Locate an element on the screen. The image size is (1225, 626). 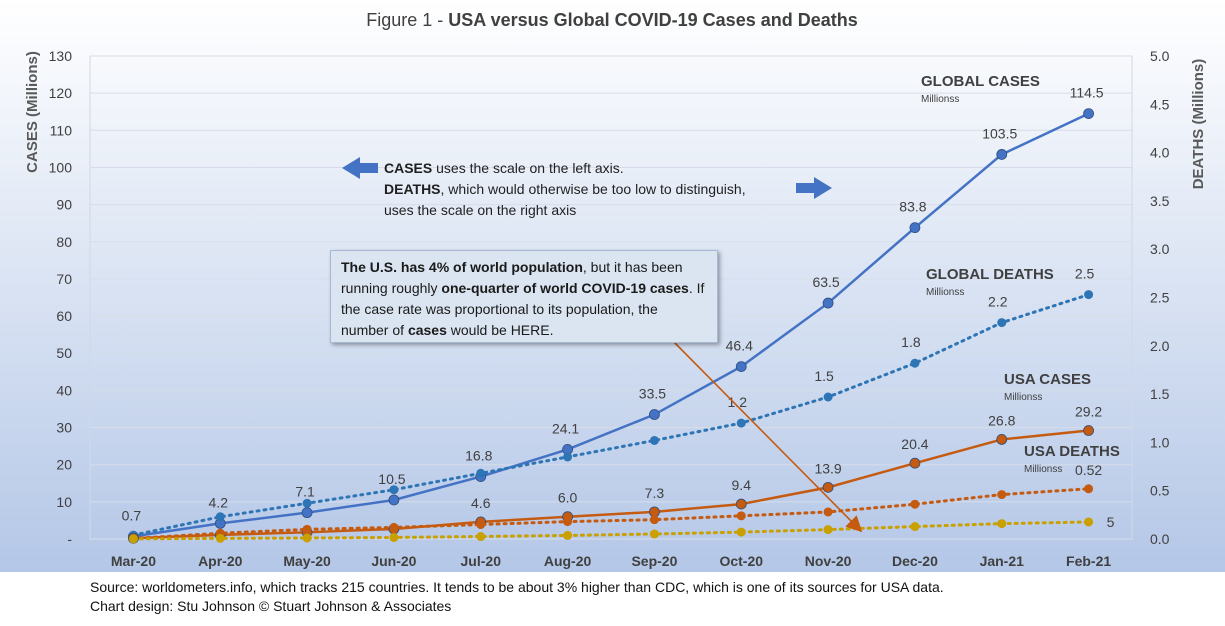
y-tick-label: 100 is located at coordinates (61, 167).